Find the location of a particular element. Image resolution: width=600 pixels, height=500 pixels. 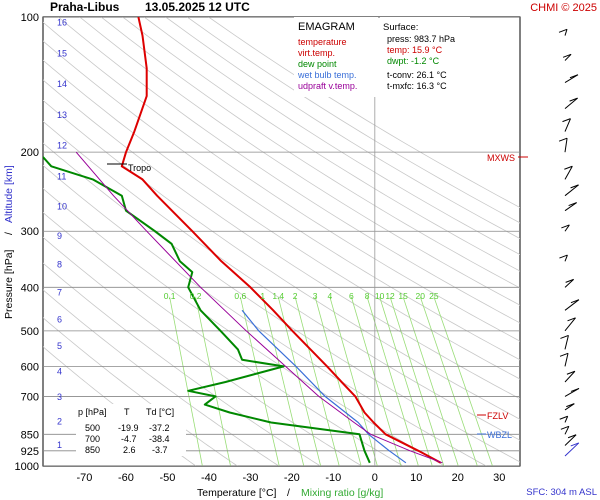

legend-title: EMAGRAM is located at coordinates (326, 27).